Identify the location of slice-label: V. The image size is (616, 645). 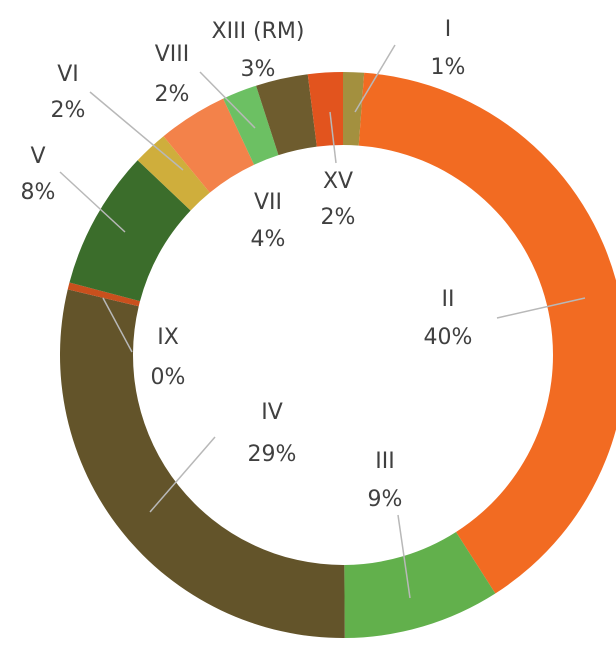
(37, 156).